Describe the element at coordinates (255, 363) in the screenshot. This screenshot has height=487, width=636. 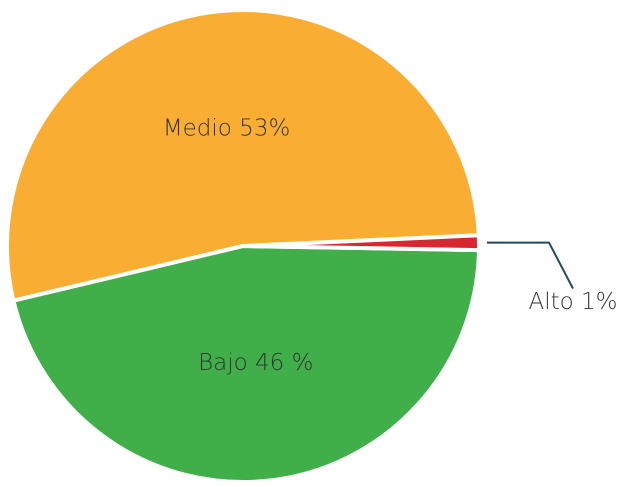
I see `slice-label: Bajo 46 %` at that location.